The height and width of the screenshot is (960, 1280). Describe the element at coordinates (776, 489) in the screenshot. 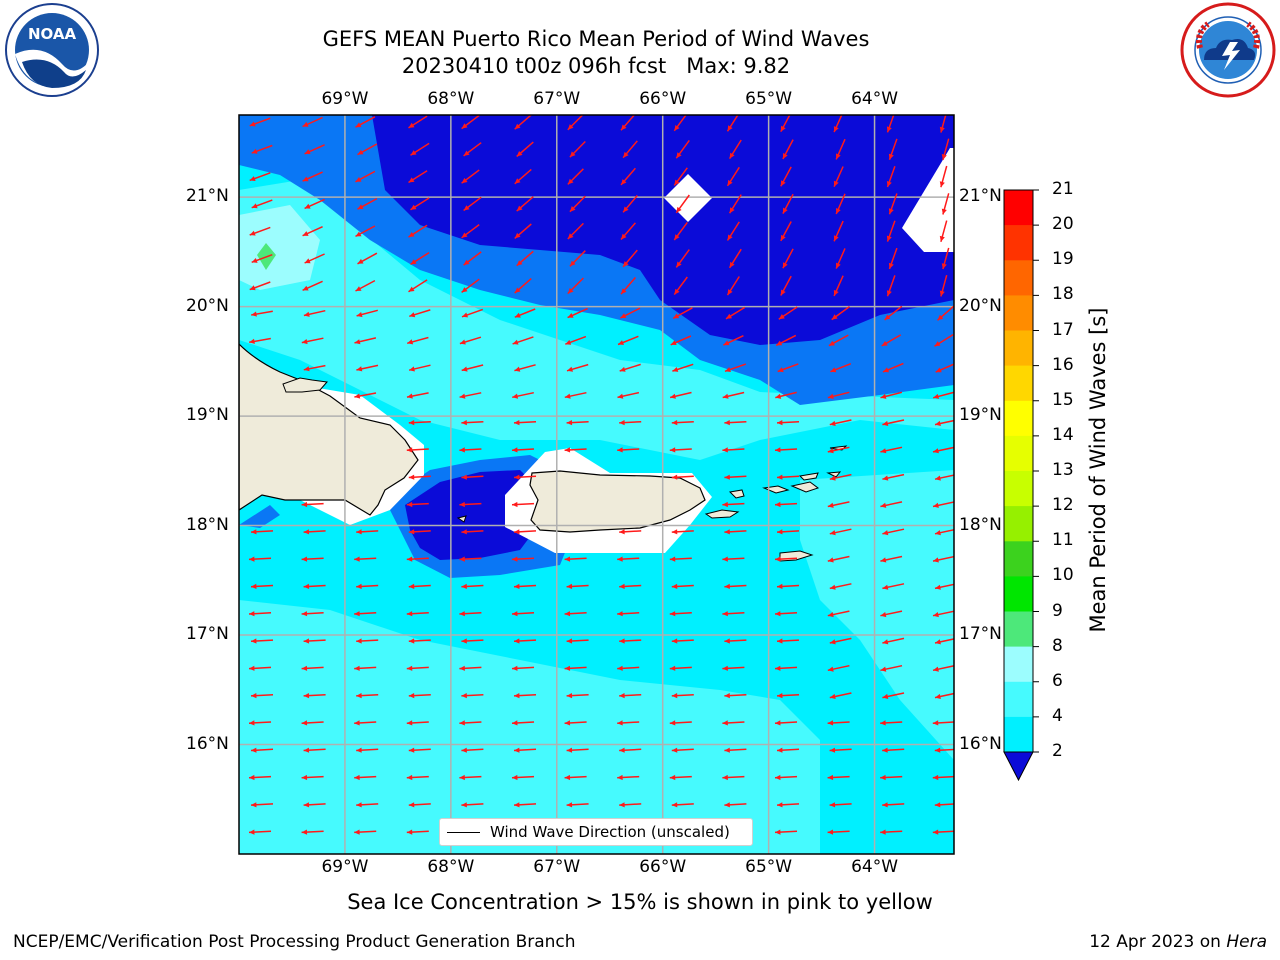

I see `st-thomas-island` at that location.